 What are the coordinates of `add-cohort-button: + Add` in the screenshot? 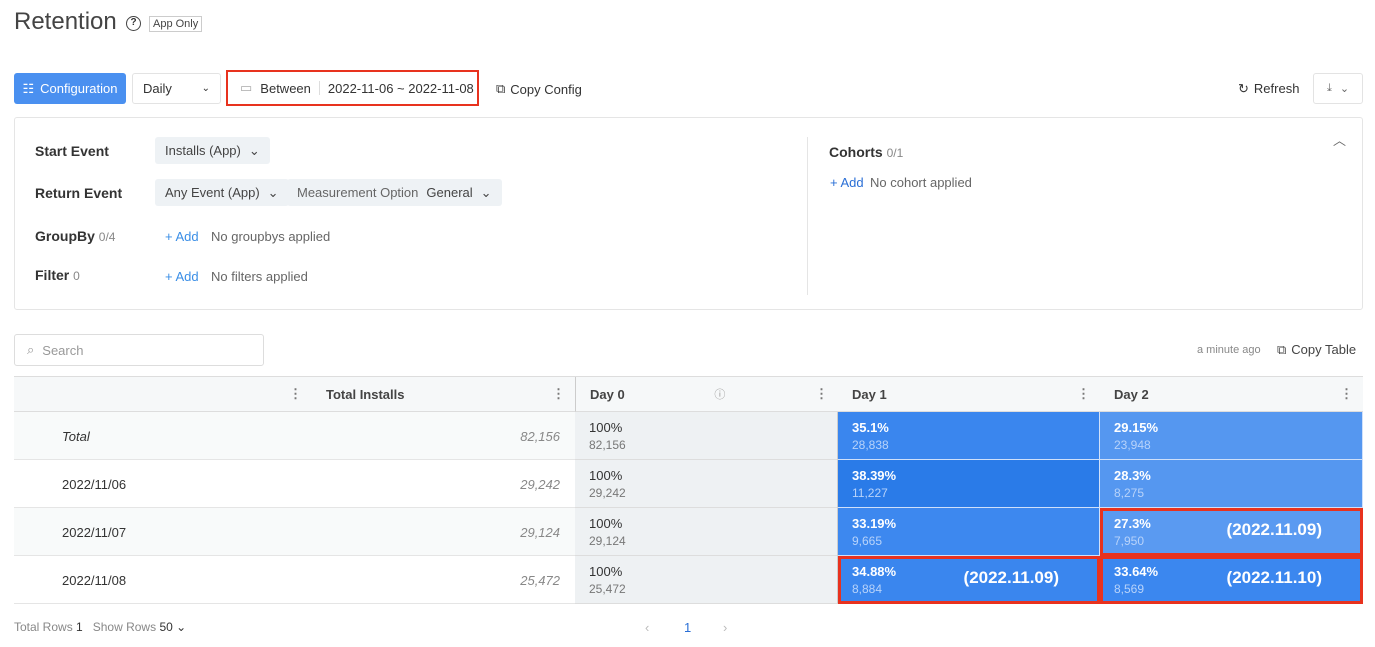 It's located at (847, 182).